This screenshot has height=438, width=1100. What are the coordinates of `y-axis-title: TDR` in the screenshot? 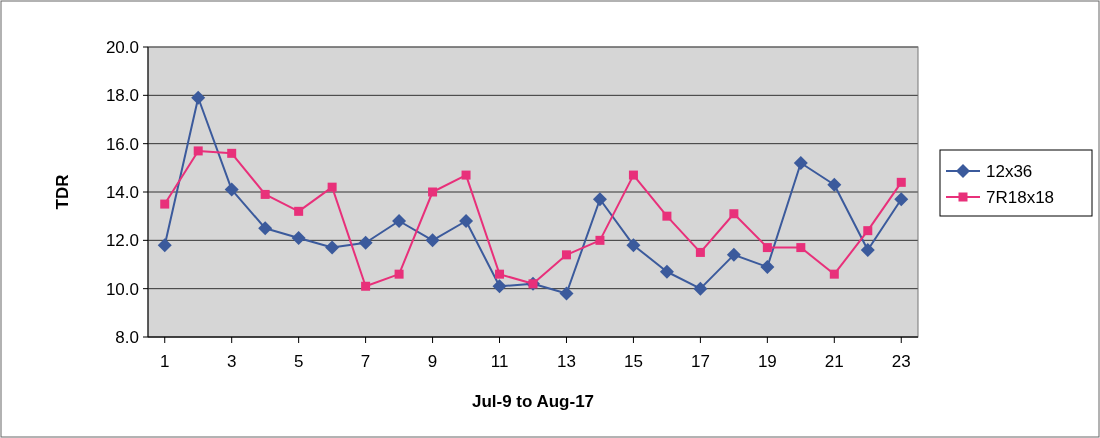 It's located at (62, 192).